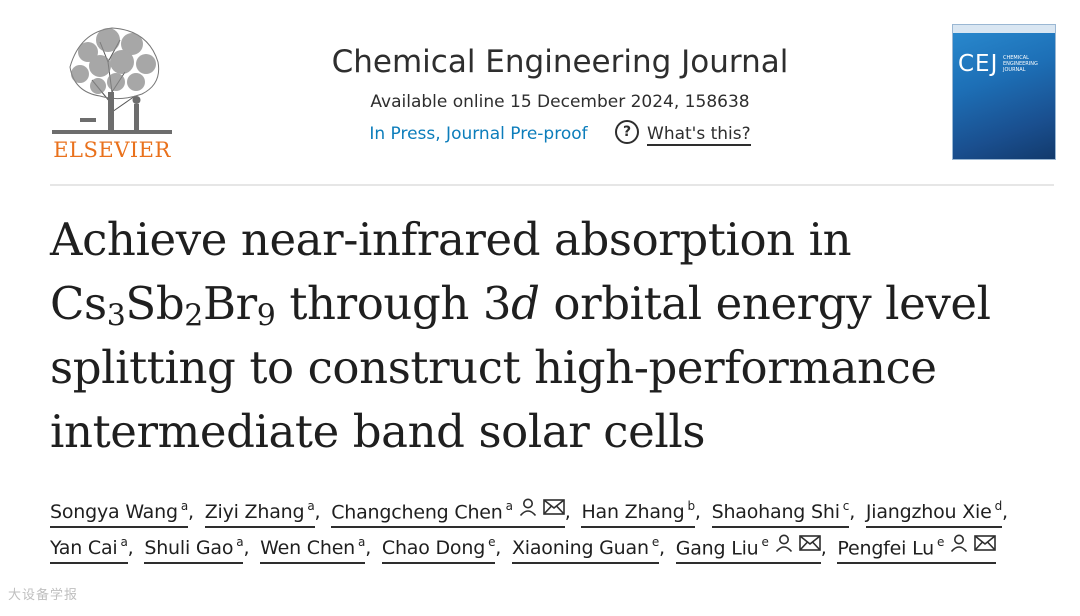  What do you see at coordinates (254, 512) in the screenshot?
I see `author-name: Ziyi Zhang` at bounding box center [254, 512].